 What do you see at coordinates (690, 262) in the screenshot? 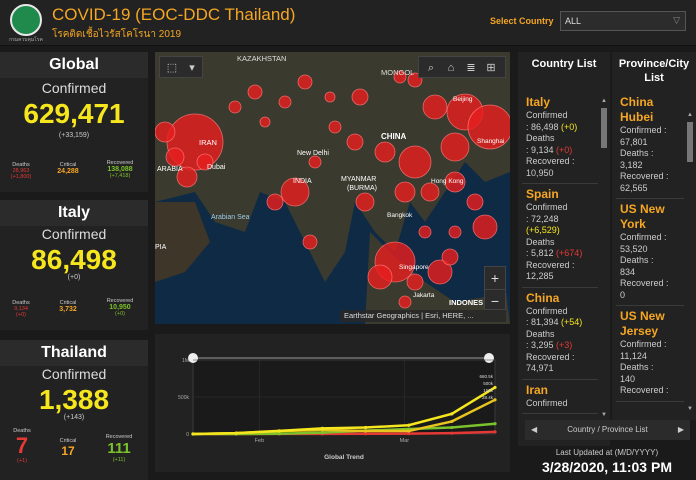
I see `province-list-scrollbar: ▲ ▼` at bounding box center [690, 262].